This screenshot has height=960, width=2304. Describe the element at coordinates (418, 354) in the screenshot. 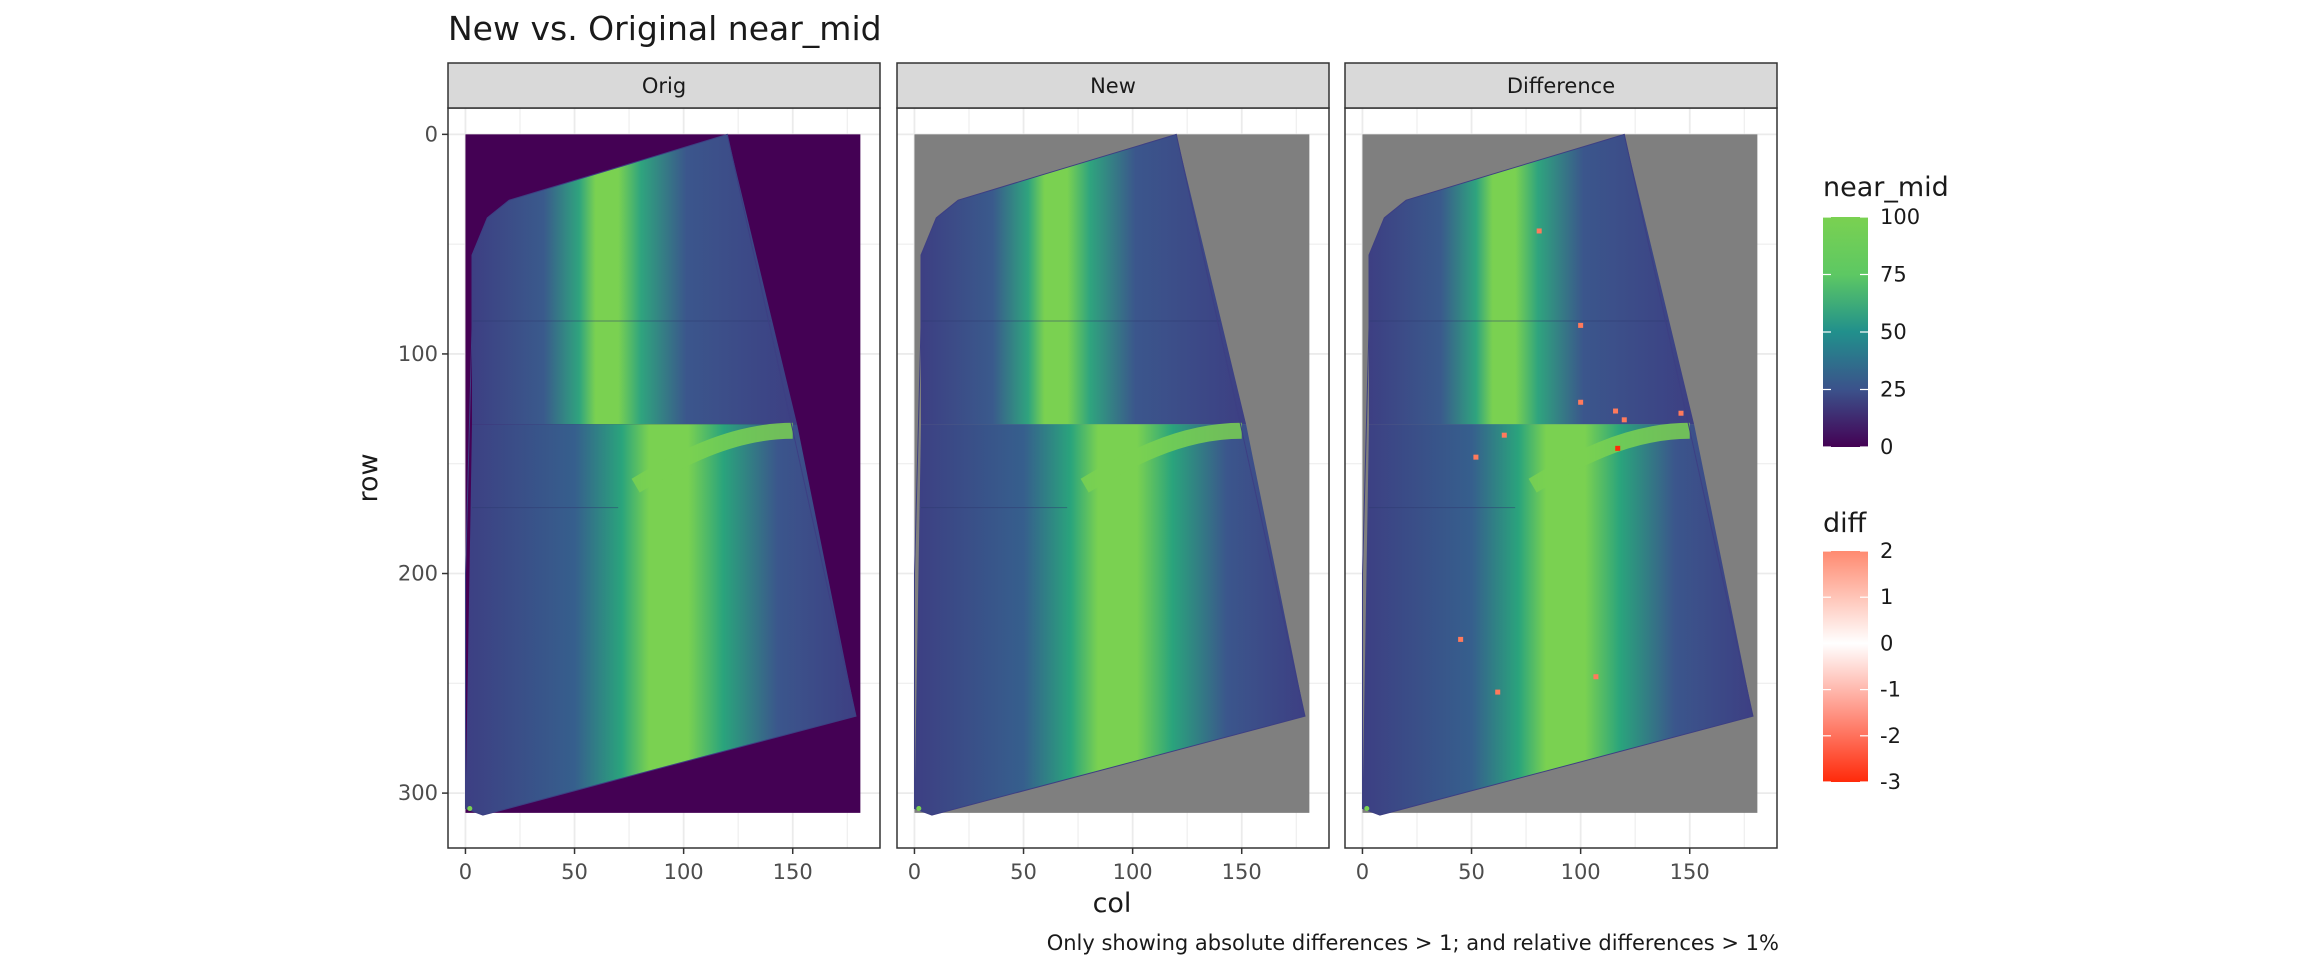

I see `y-tick-label: 100` at that location.